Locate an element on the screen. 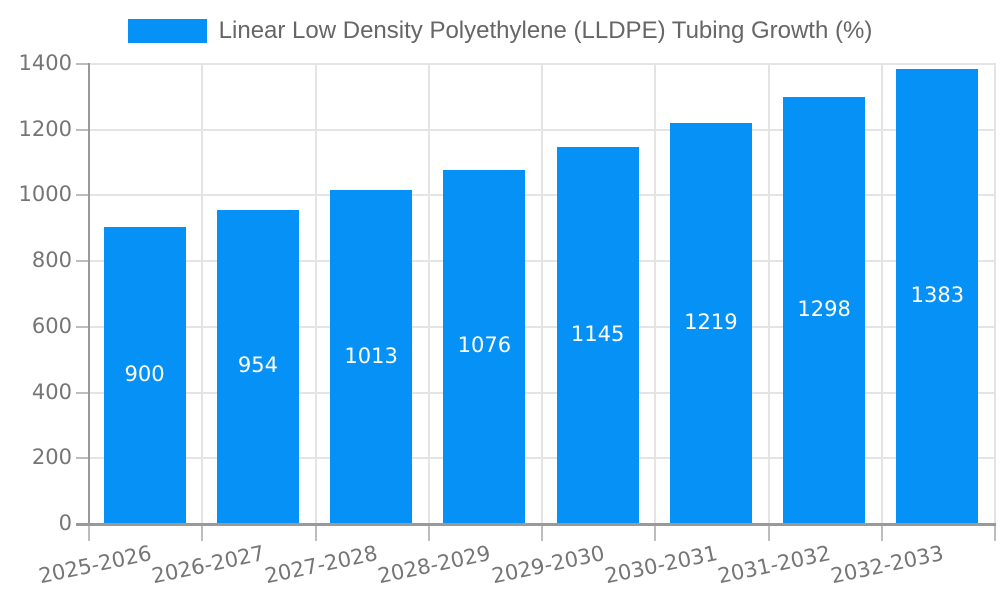  bar-value-label: 954 is located at coordinates (257, 365).